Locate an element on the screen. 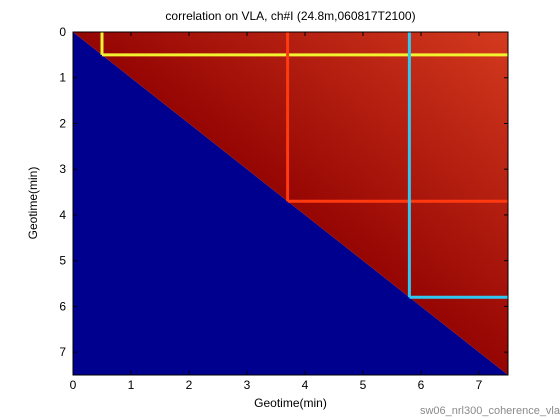 This screenshot has width=560, height=420. x-tick-label: 3 is located at coordinates (247, 385).